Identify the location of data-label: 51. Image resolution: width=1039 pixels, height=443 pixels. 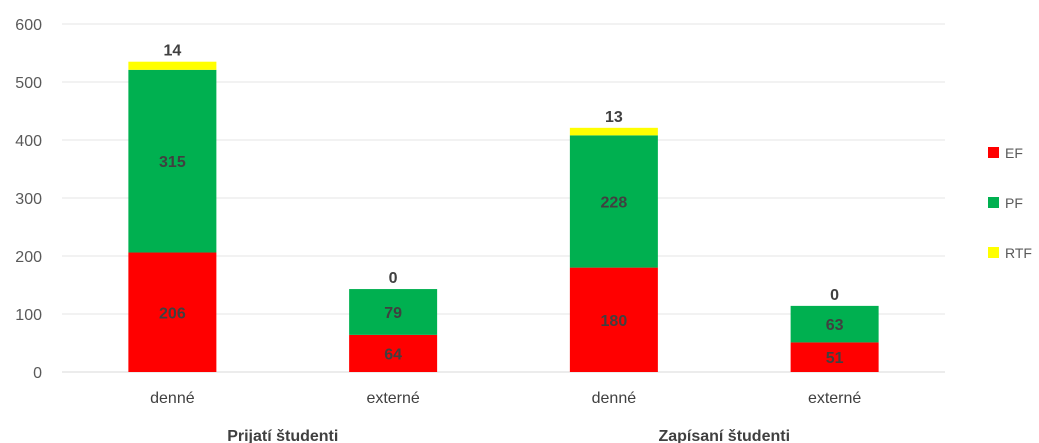
(835, 358).